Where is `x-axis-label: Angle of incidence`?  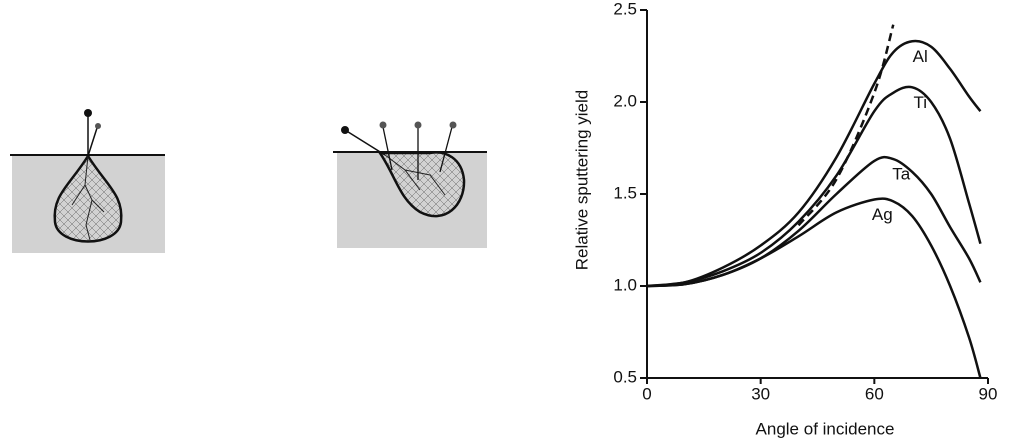 x-axis-label: Angle of incidence is located at coordinates (825, 428).